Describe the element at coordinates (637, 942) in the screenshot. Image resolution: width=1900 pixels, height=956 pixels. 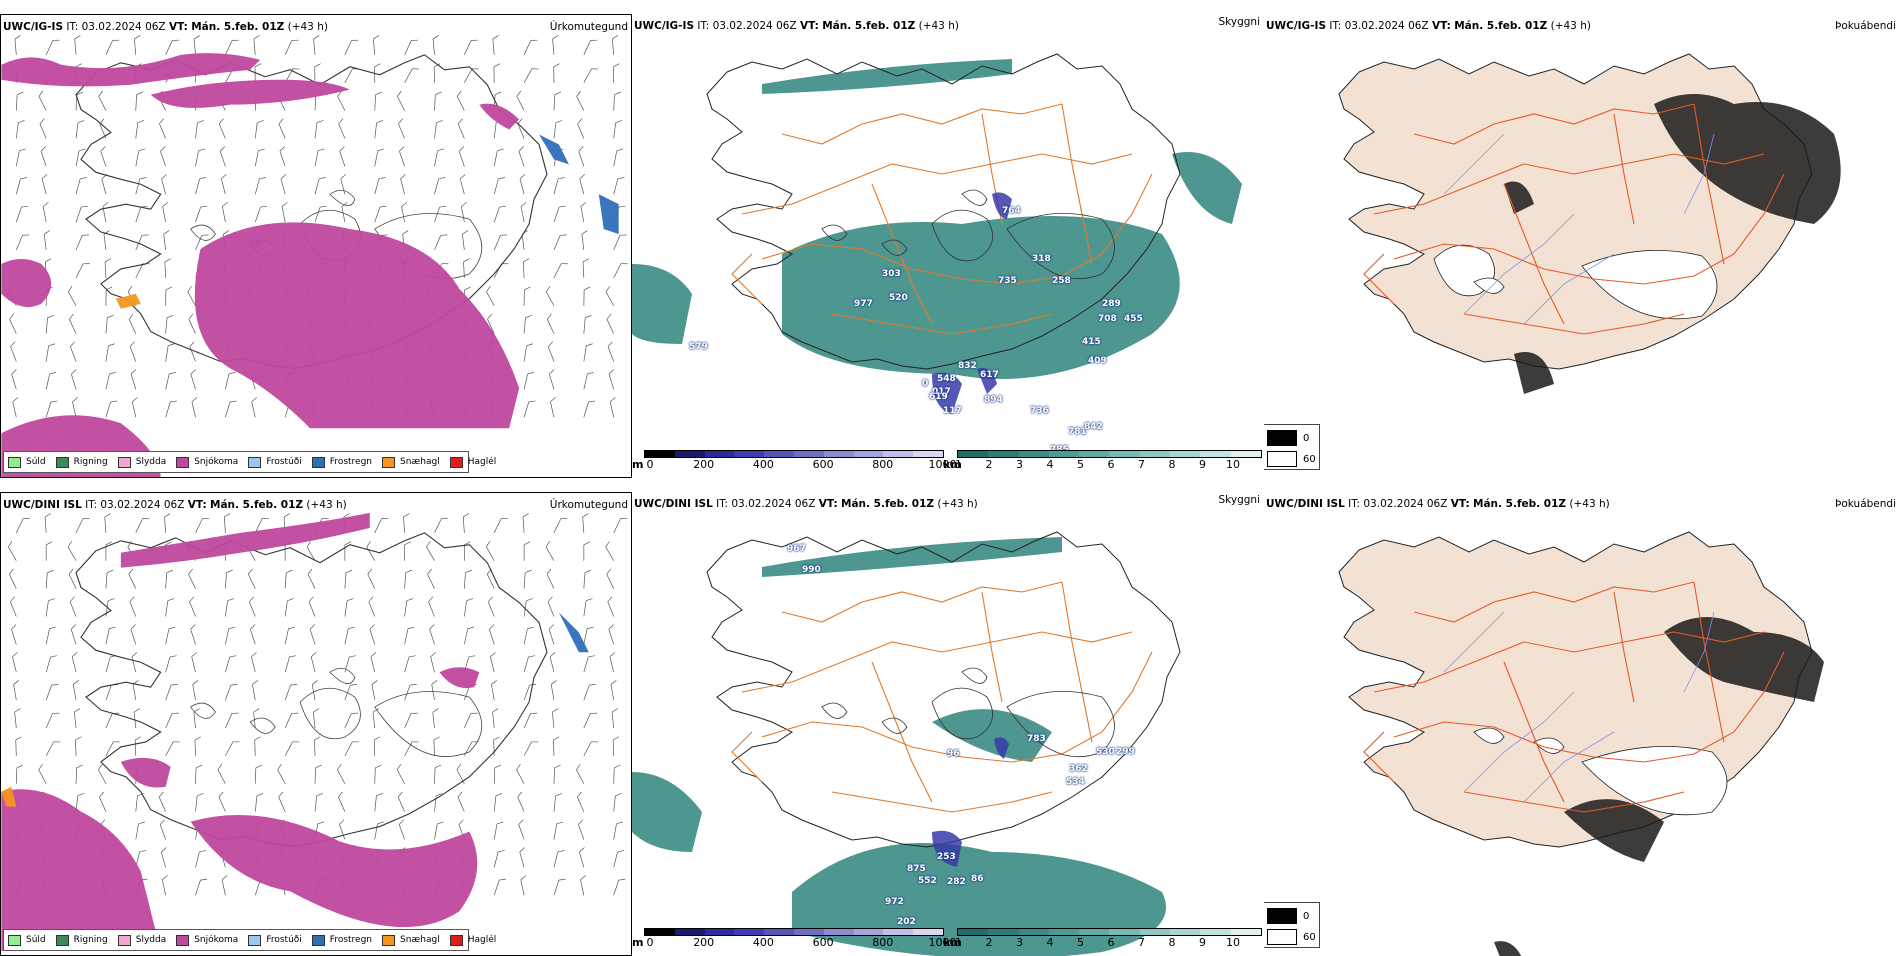
I see `colorbar-unit: m` at that location.